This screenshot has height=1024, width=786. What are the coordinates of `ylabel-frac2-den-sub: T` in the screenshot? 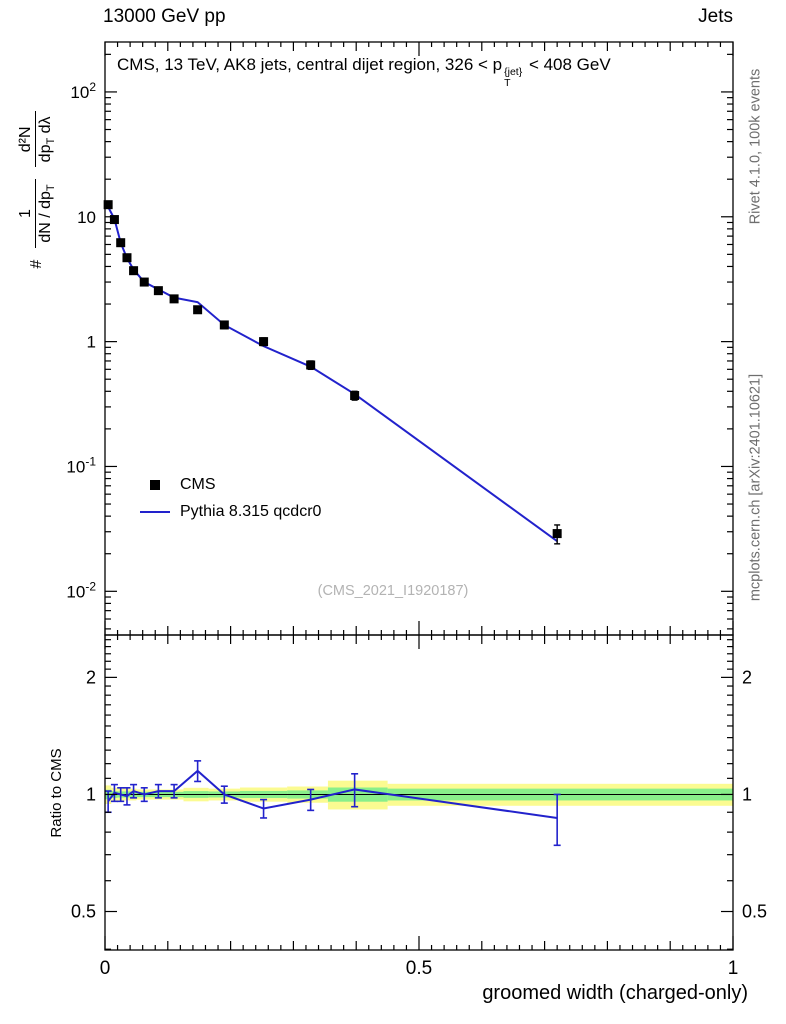 It's located at (51, 141).